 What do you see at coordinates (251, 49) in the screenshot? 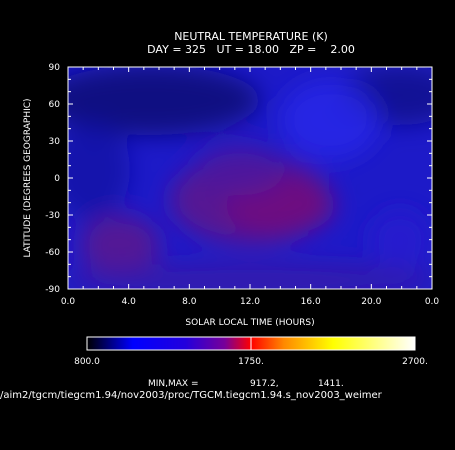
I see `chart-subtitle: DAY = 325 UT = 18.00 ZP = 2.00` at bounding box center [251, 49].